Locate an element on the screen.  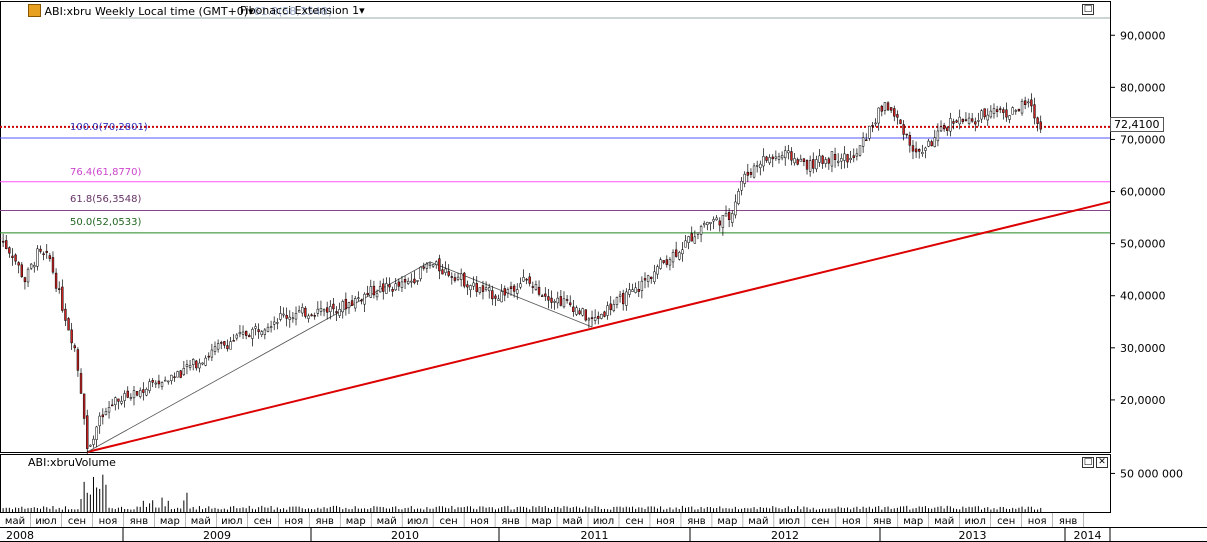
chart-logo-icon is located at coordinates (34, 10).